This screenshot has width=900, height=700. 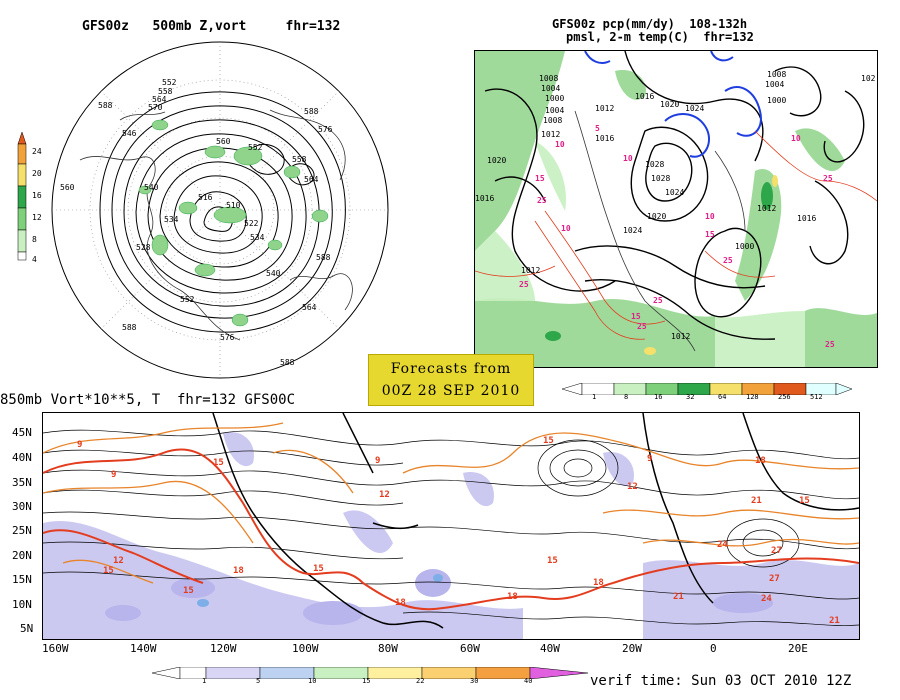 What do you see at coordinates (143, 247) in the screenshot?
I see `svg-text: 528` at bounding box center [143, 247].